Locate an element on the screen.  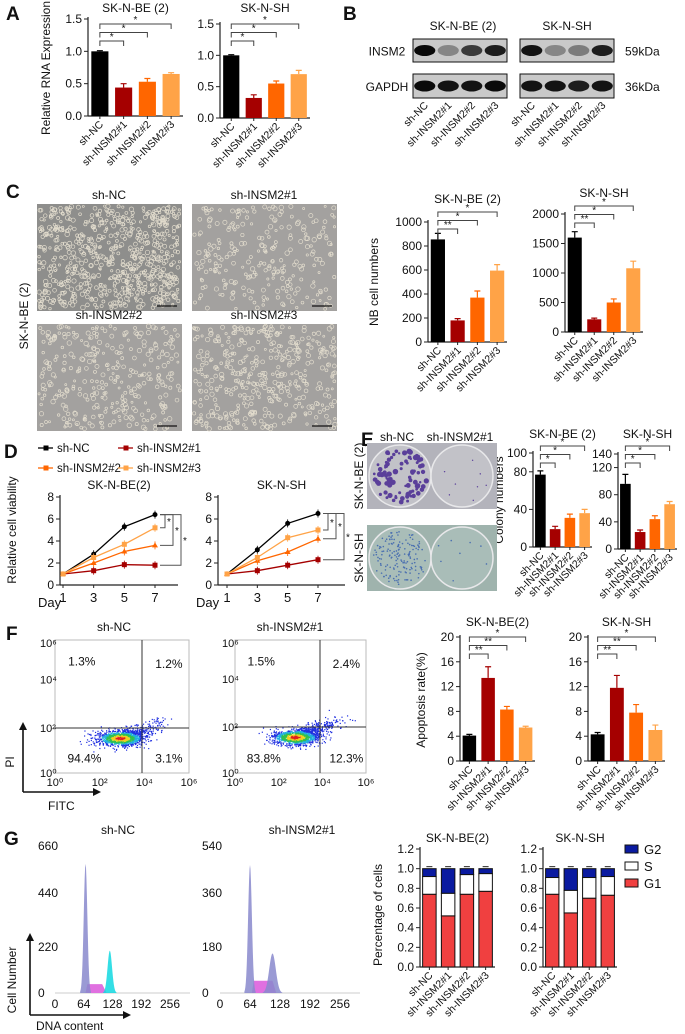
x-tick-label: 10² is located at coordinates (100, 783).